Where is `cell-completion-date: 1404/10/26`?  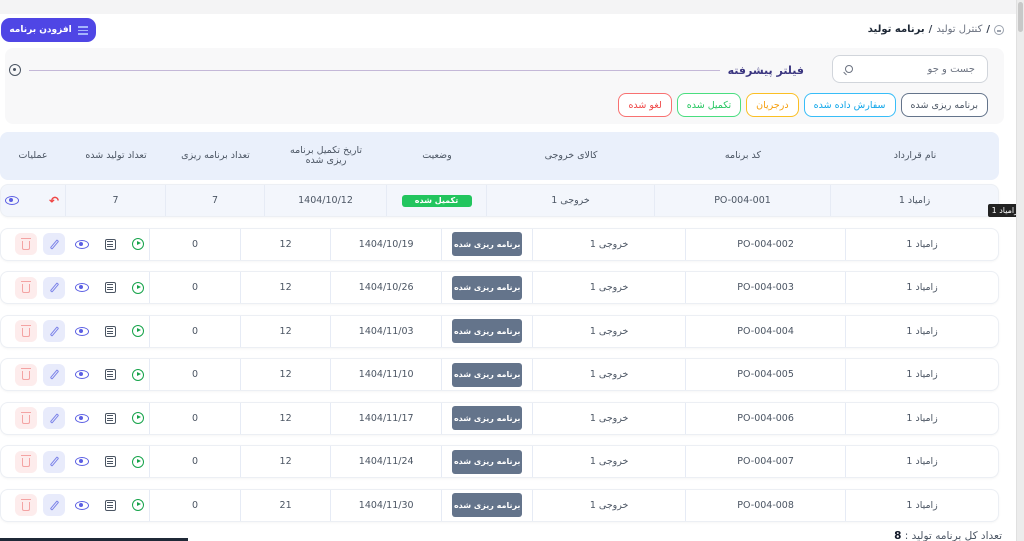
cell-completion-date: 1404/10/26 is located at coordinates (385, 287).